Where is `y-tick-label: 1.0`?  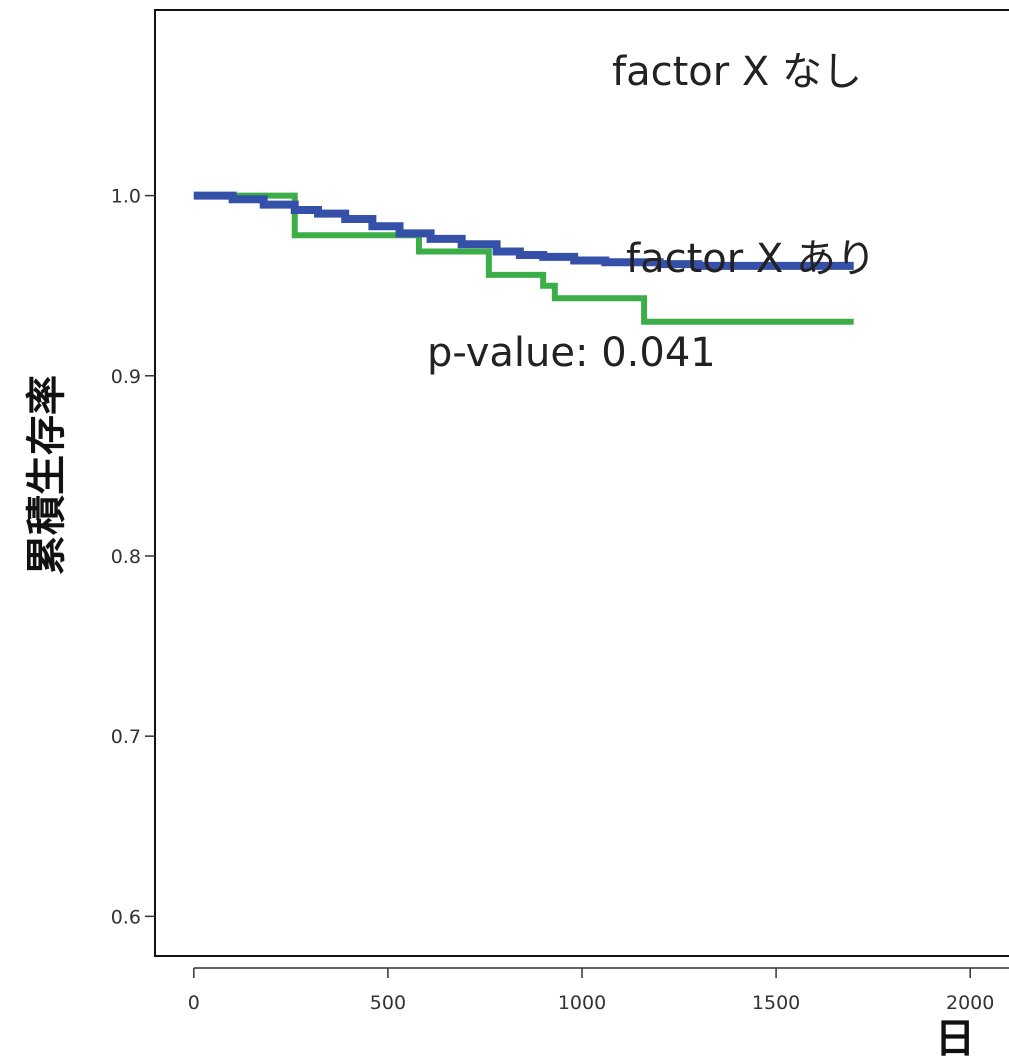
y-tick-label: 1.0 is located at coordinates (126, 197).